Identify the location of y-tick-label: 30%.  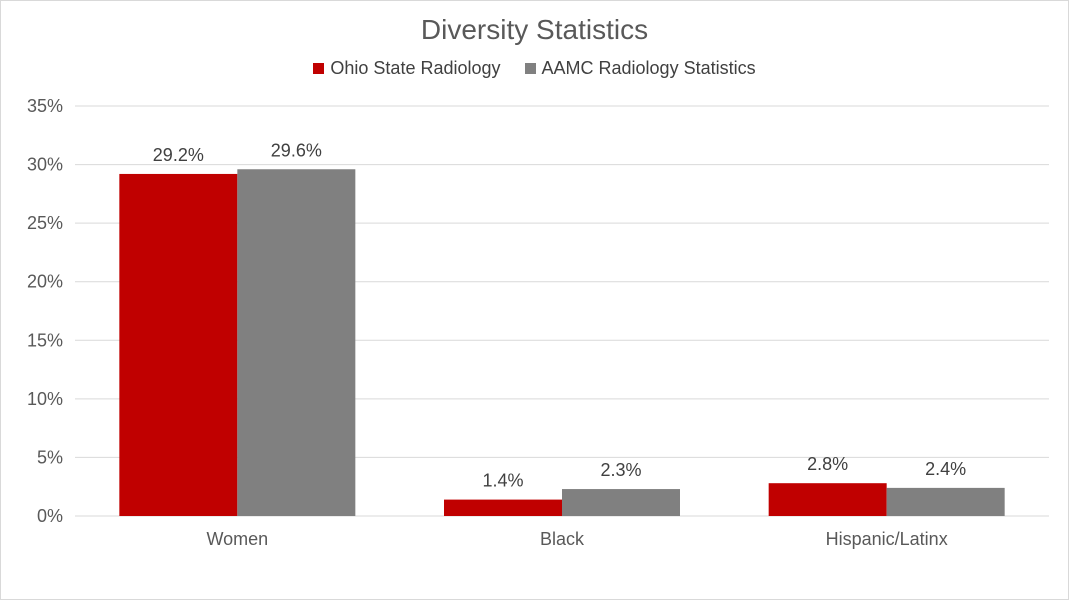
(45, 165).